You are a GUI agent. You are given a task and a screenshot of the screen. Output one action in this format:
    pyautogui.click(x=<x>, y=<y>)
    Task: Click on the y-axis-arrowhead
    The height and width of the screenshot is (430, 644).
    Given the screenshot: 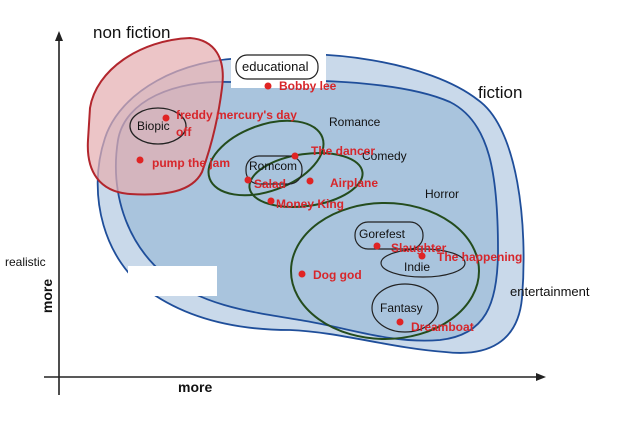 What is the action you would take?
    pyautogui.click(x=59, y=36)
    